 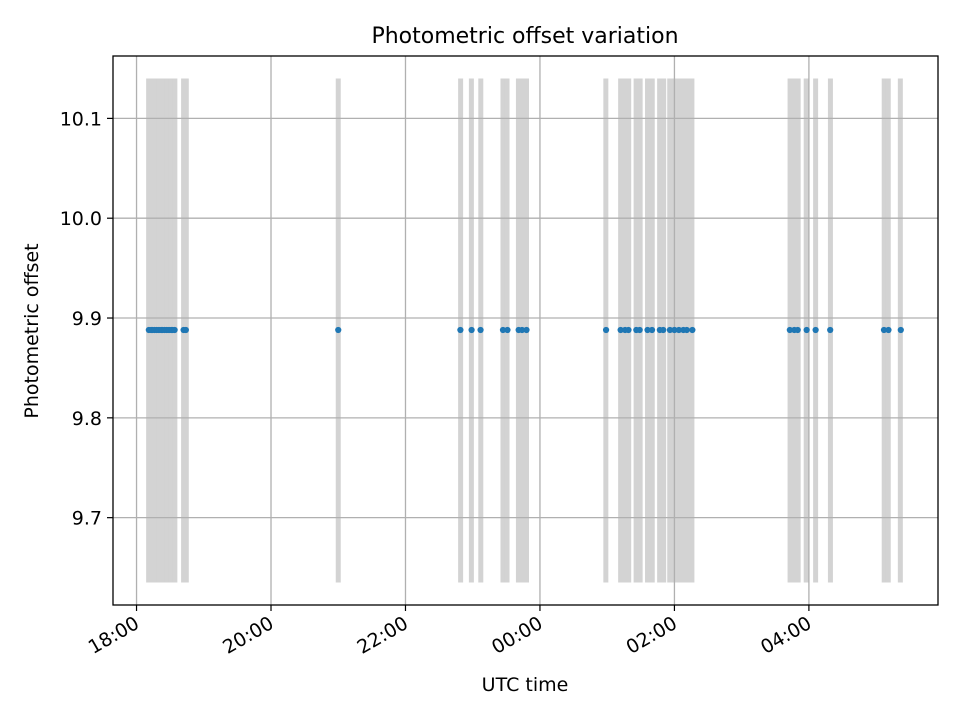 What do you see at coordinates (87, 319) in the screenshot?
I see `y-tick-label: 9.9` at bounding box center [87, 319].